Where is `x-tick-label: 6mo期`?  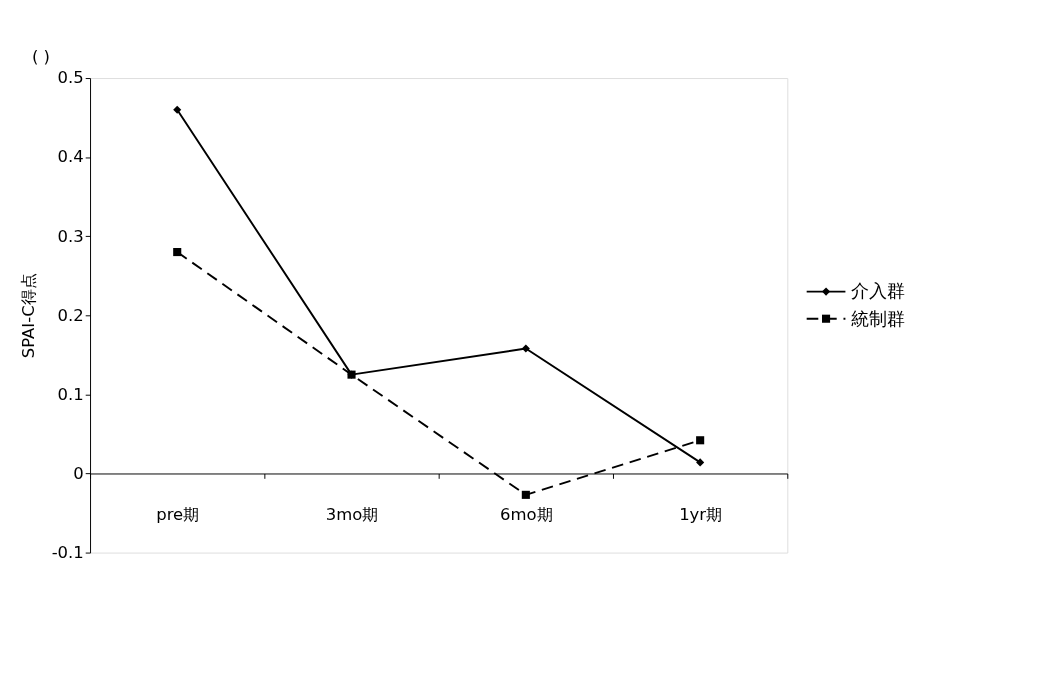 x-tick-label: 6mo期 is located at coordinates (526, 515).